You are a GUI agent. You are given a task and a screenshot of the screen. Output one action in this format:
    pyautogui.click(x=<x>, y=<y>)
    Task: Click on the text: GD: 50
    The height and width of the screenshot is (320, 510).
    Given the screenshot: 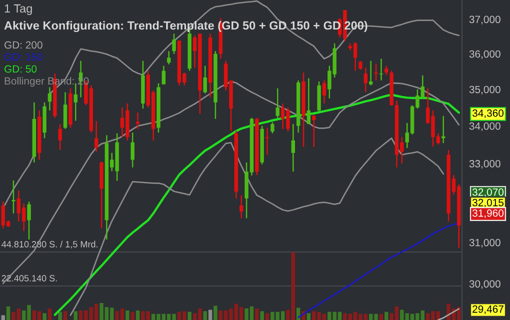 What is the action you would take?
    pyautogui.click(x=20, y=69)
    